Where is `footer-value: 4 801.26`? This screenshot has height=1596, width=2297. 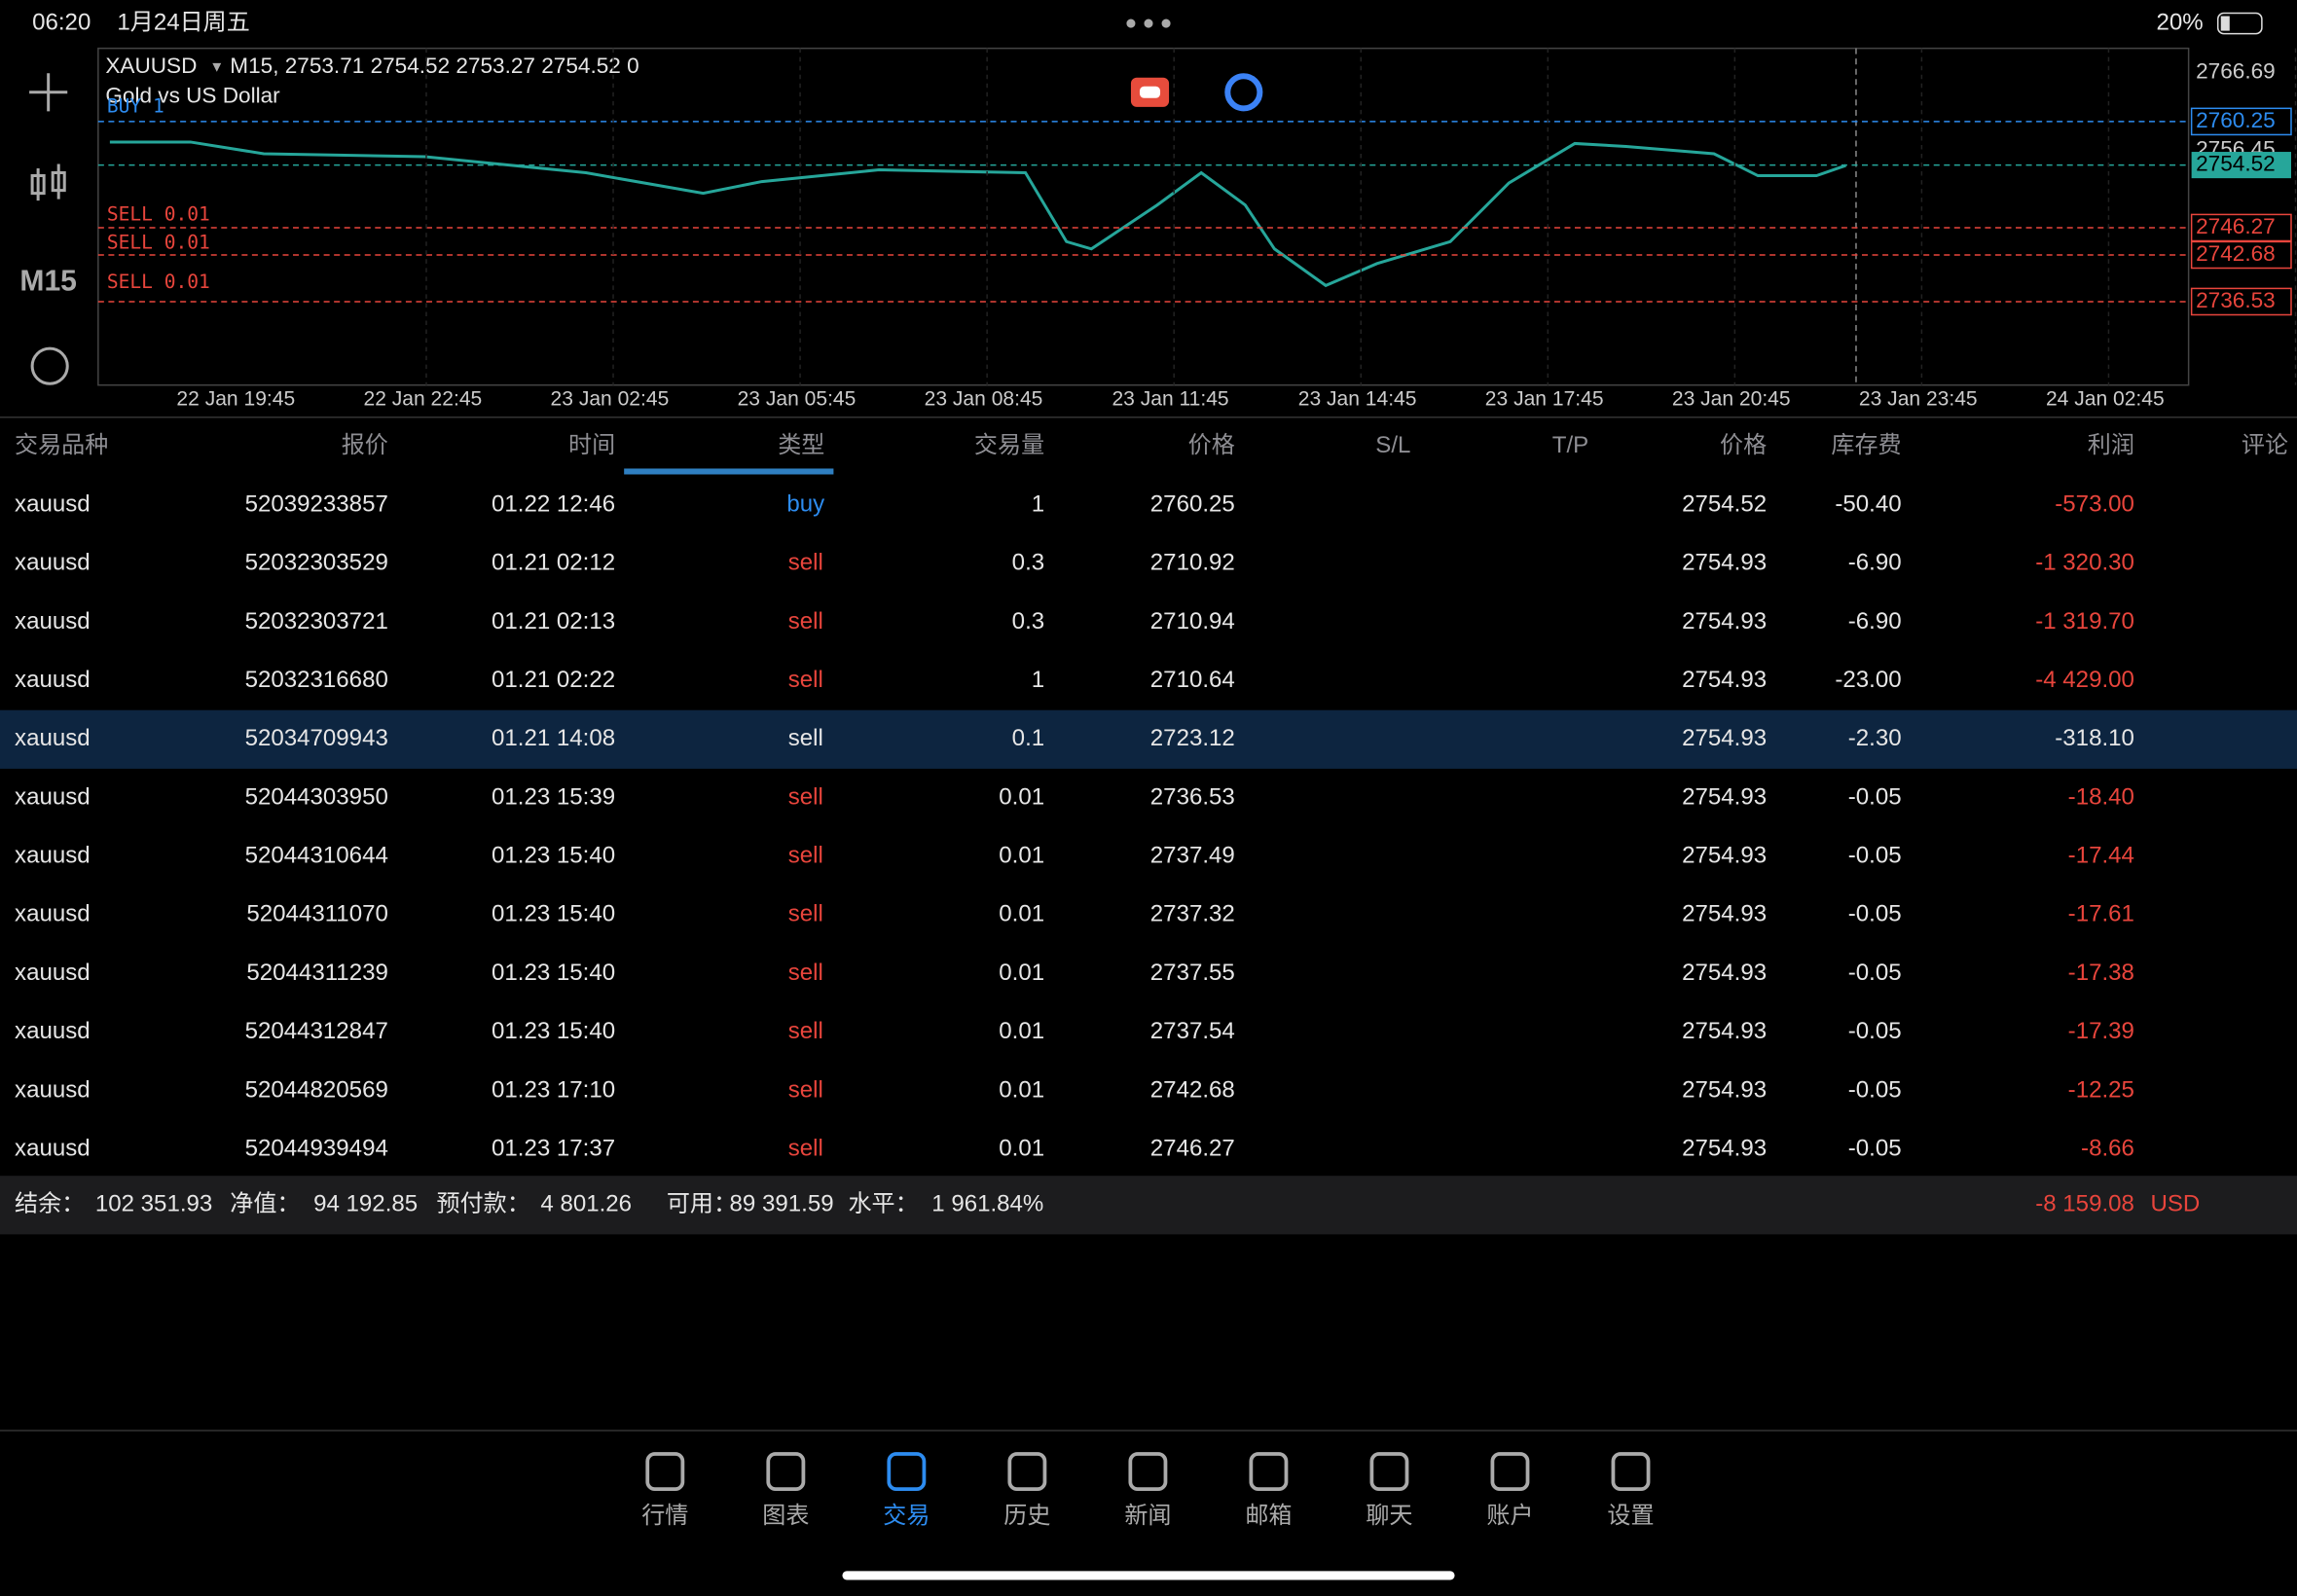 footer-value: 4 801.26 is located at coordinates (586, 1204).